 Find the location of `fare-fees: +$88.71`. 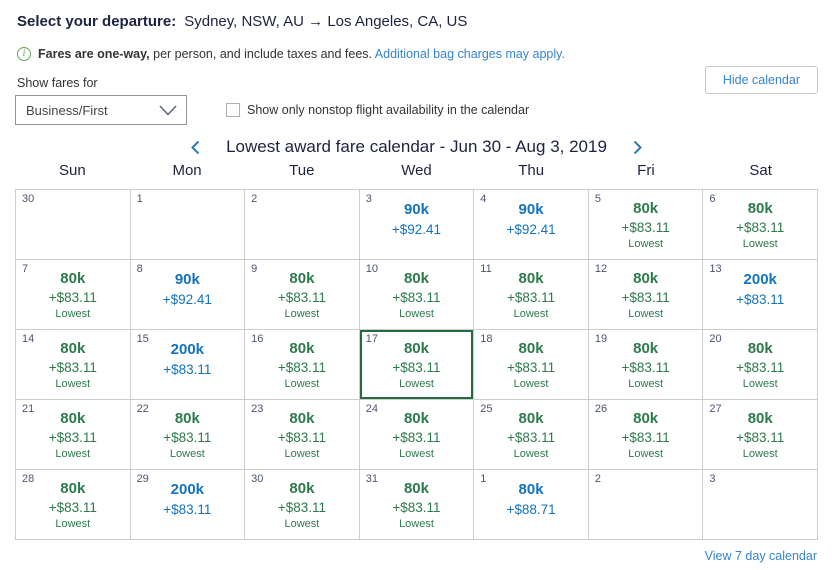

fare-fees: +$88.71 is located at coordinates (531, 509).